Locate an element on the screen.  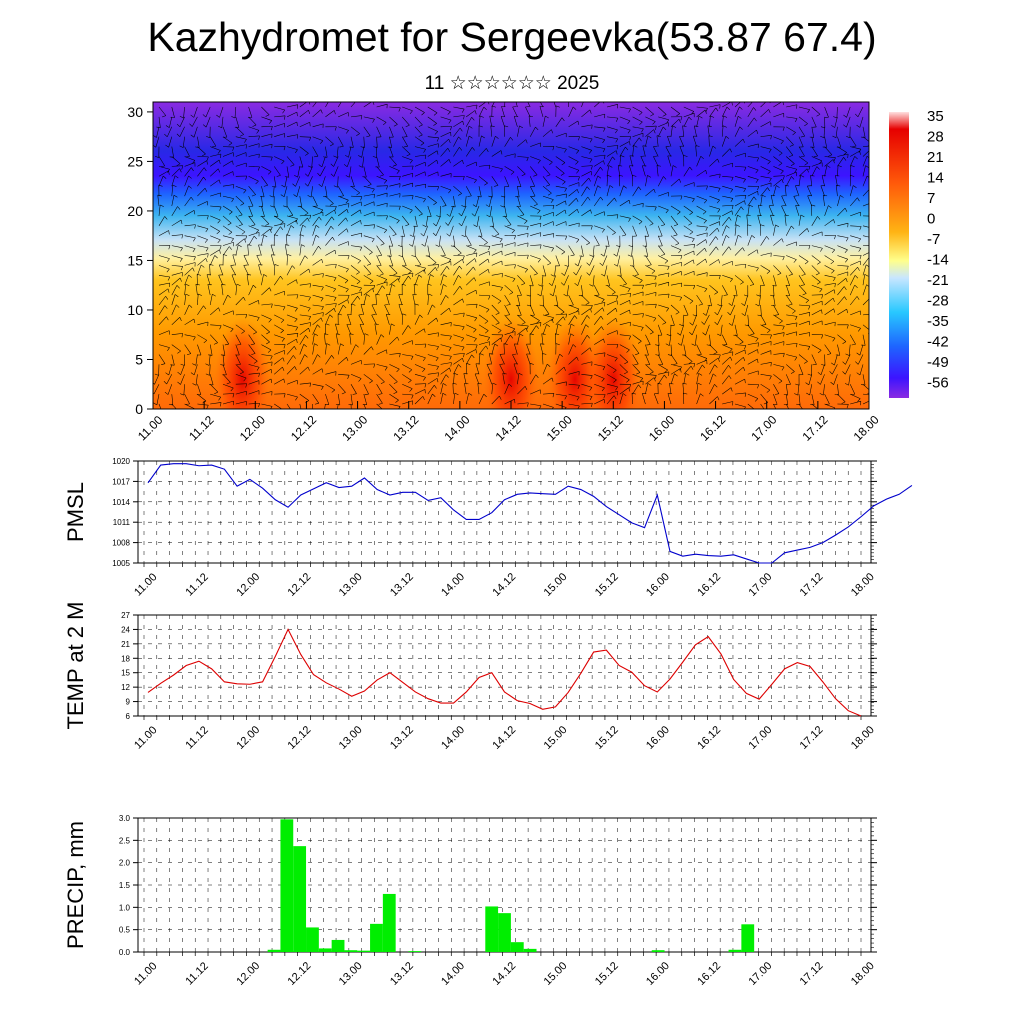
temperature-frame is located at coordinates (504, 665).